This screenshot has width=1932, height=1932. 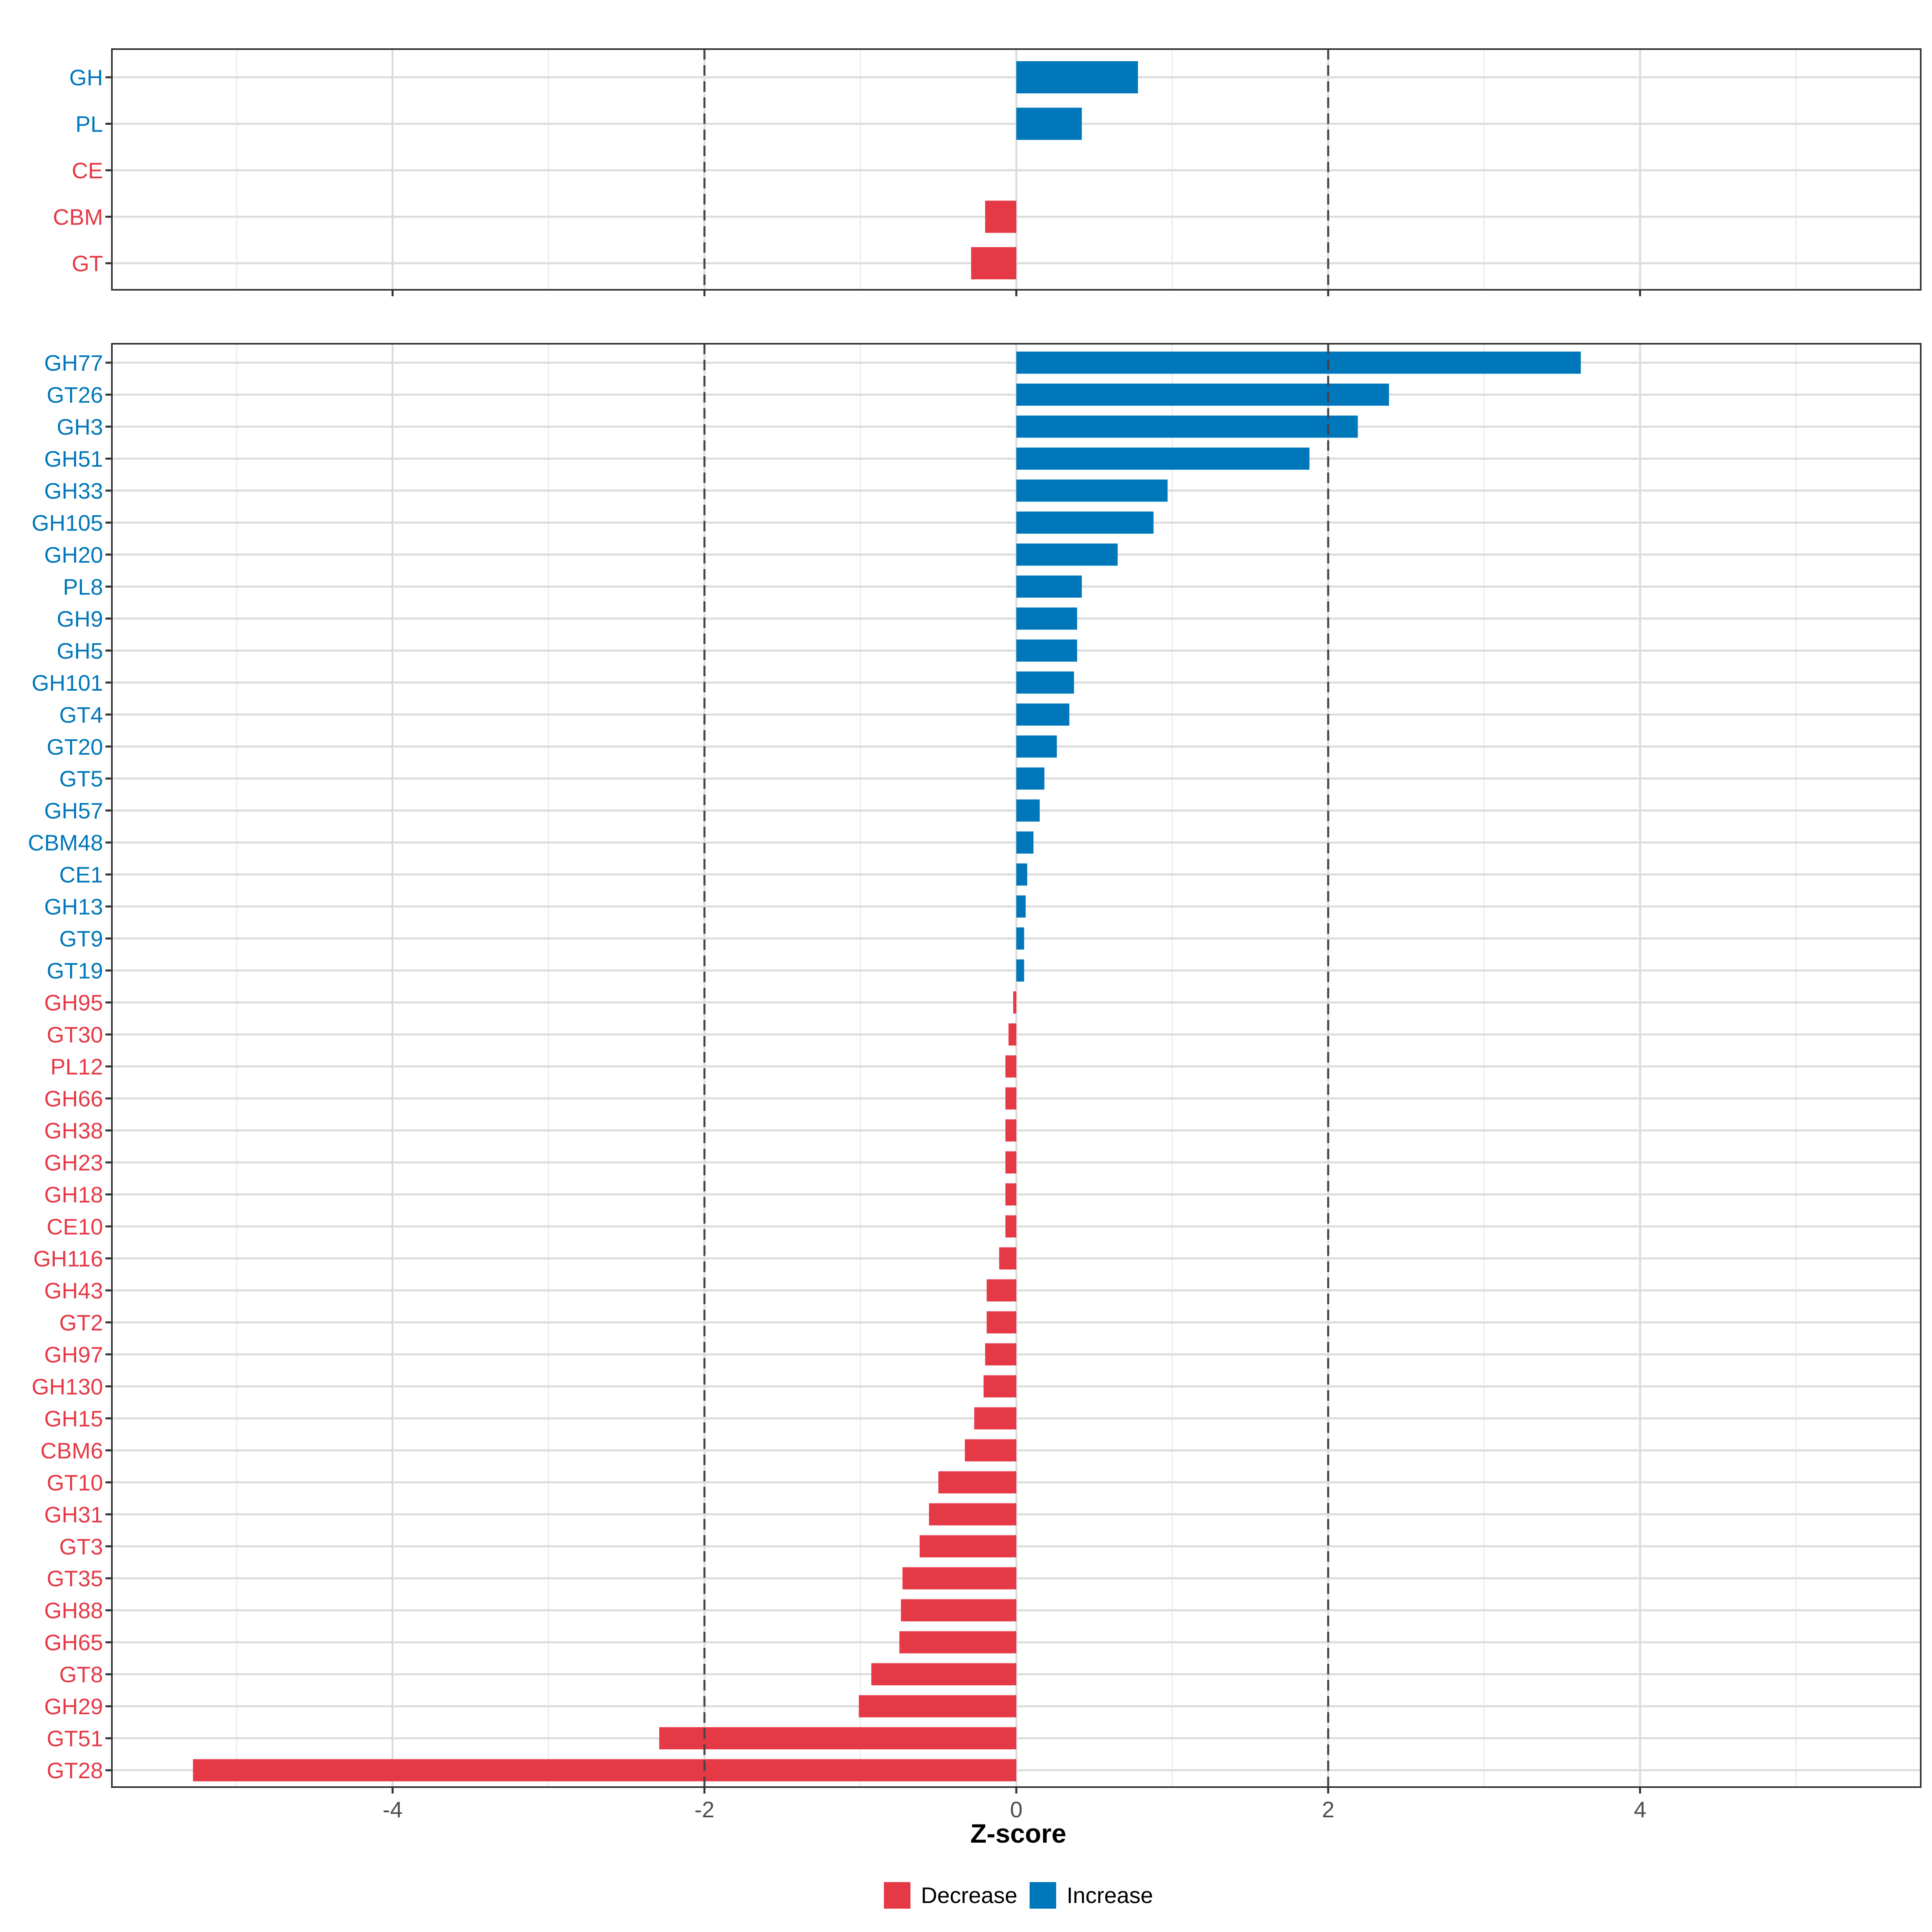 What do you see at coordinates (81, 939) in the screenshot?
I see `y-tick-label: GT9` at bounding box center [81, 939].